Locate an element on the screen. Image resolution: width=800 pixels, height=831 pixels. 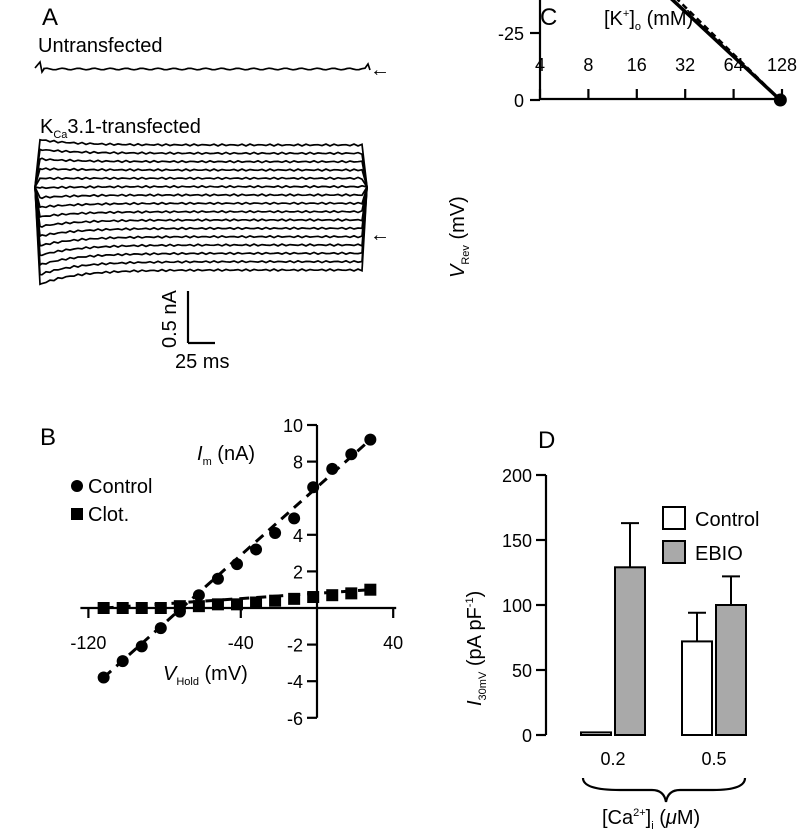
c-x-tick-label: 8 is located at coordinates (588, 65).